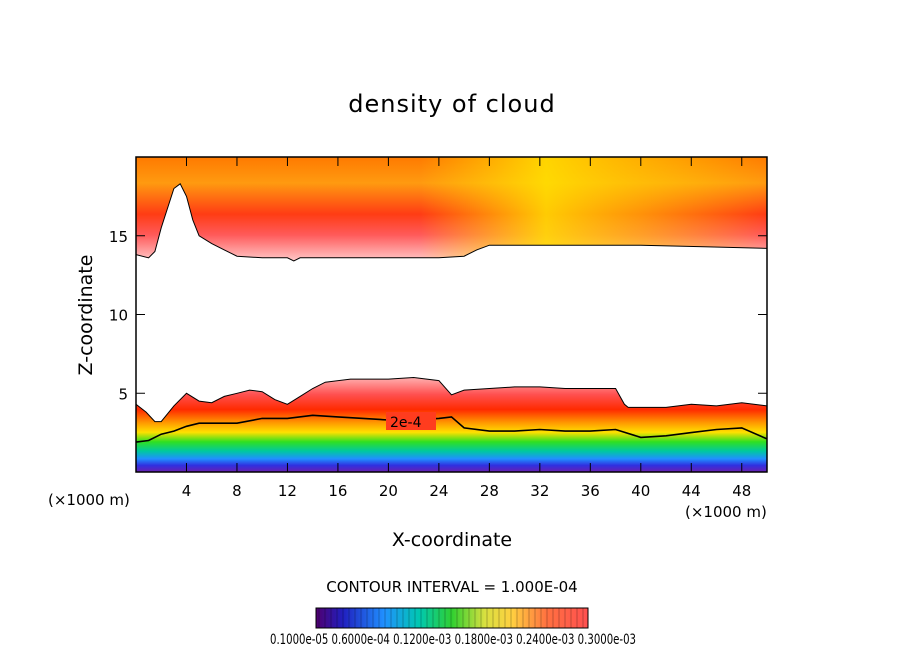  What do you see at coordinates (451, 222) in the screenshot?
I see `upper-cloud-outline` at bounding box center [451, 222].